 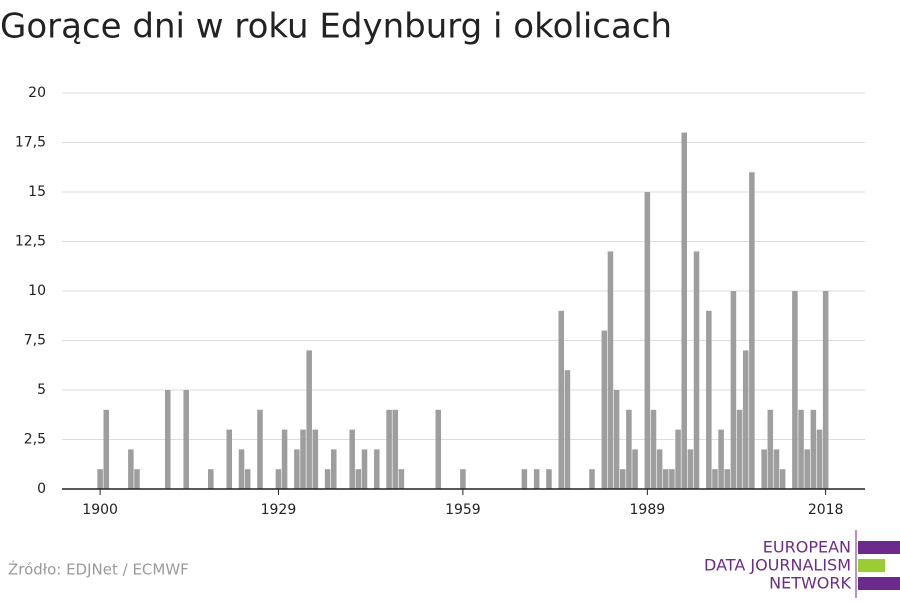 I want to click on y-tick-label: 15, so click(x=37, y=192).